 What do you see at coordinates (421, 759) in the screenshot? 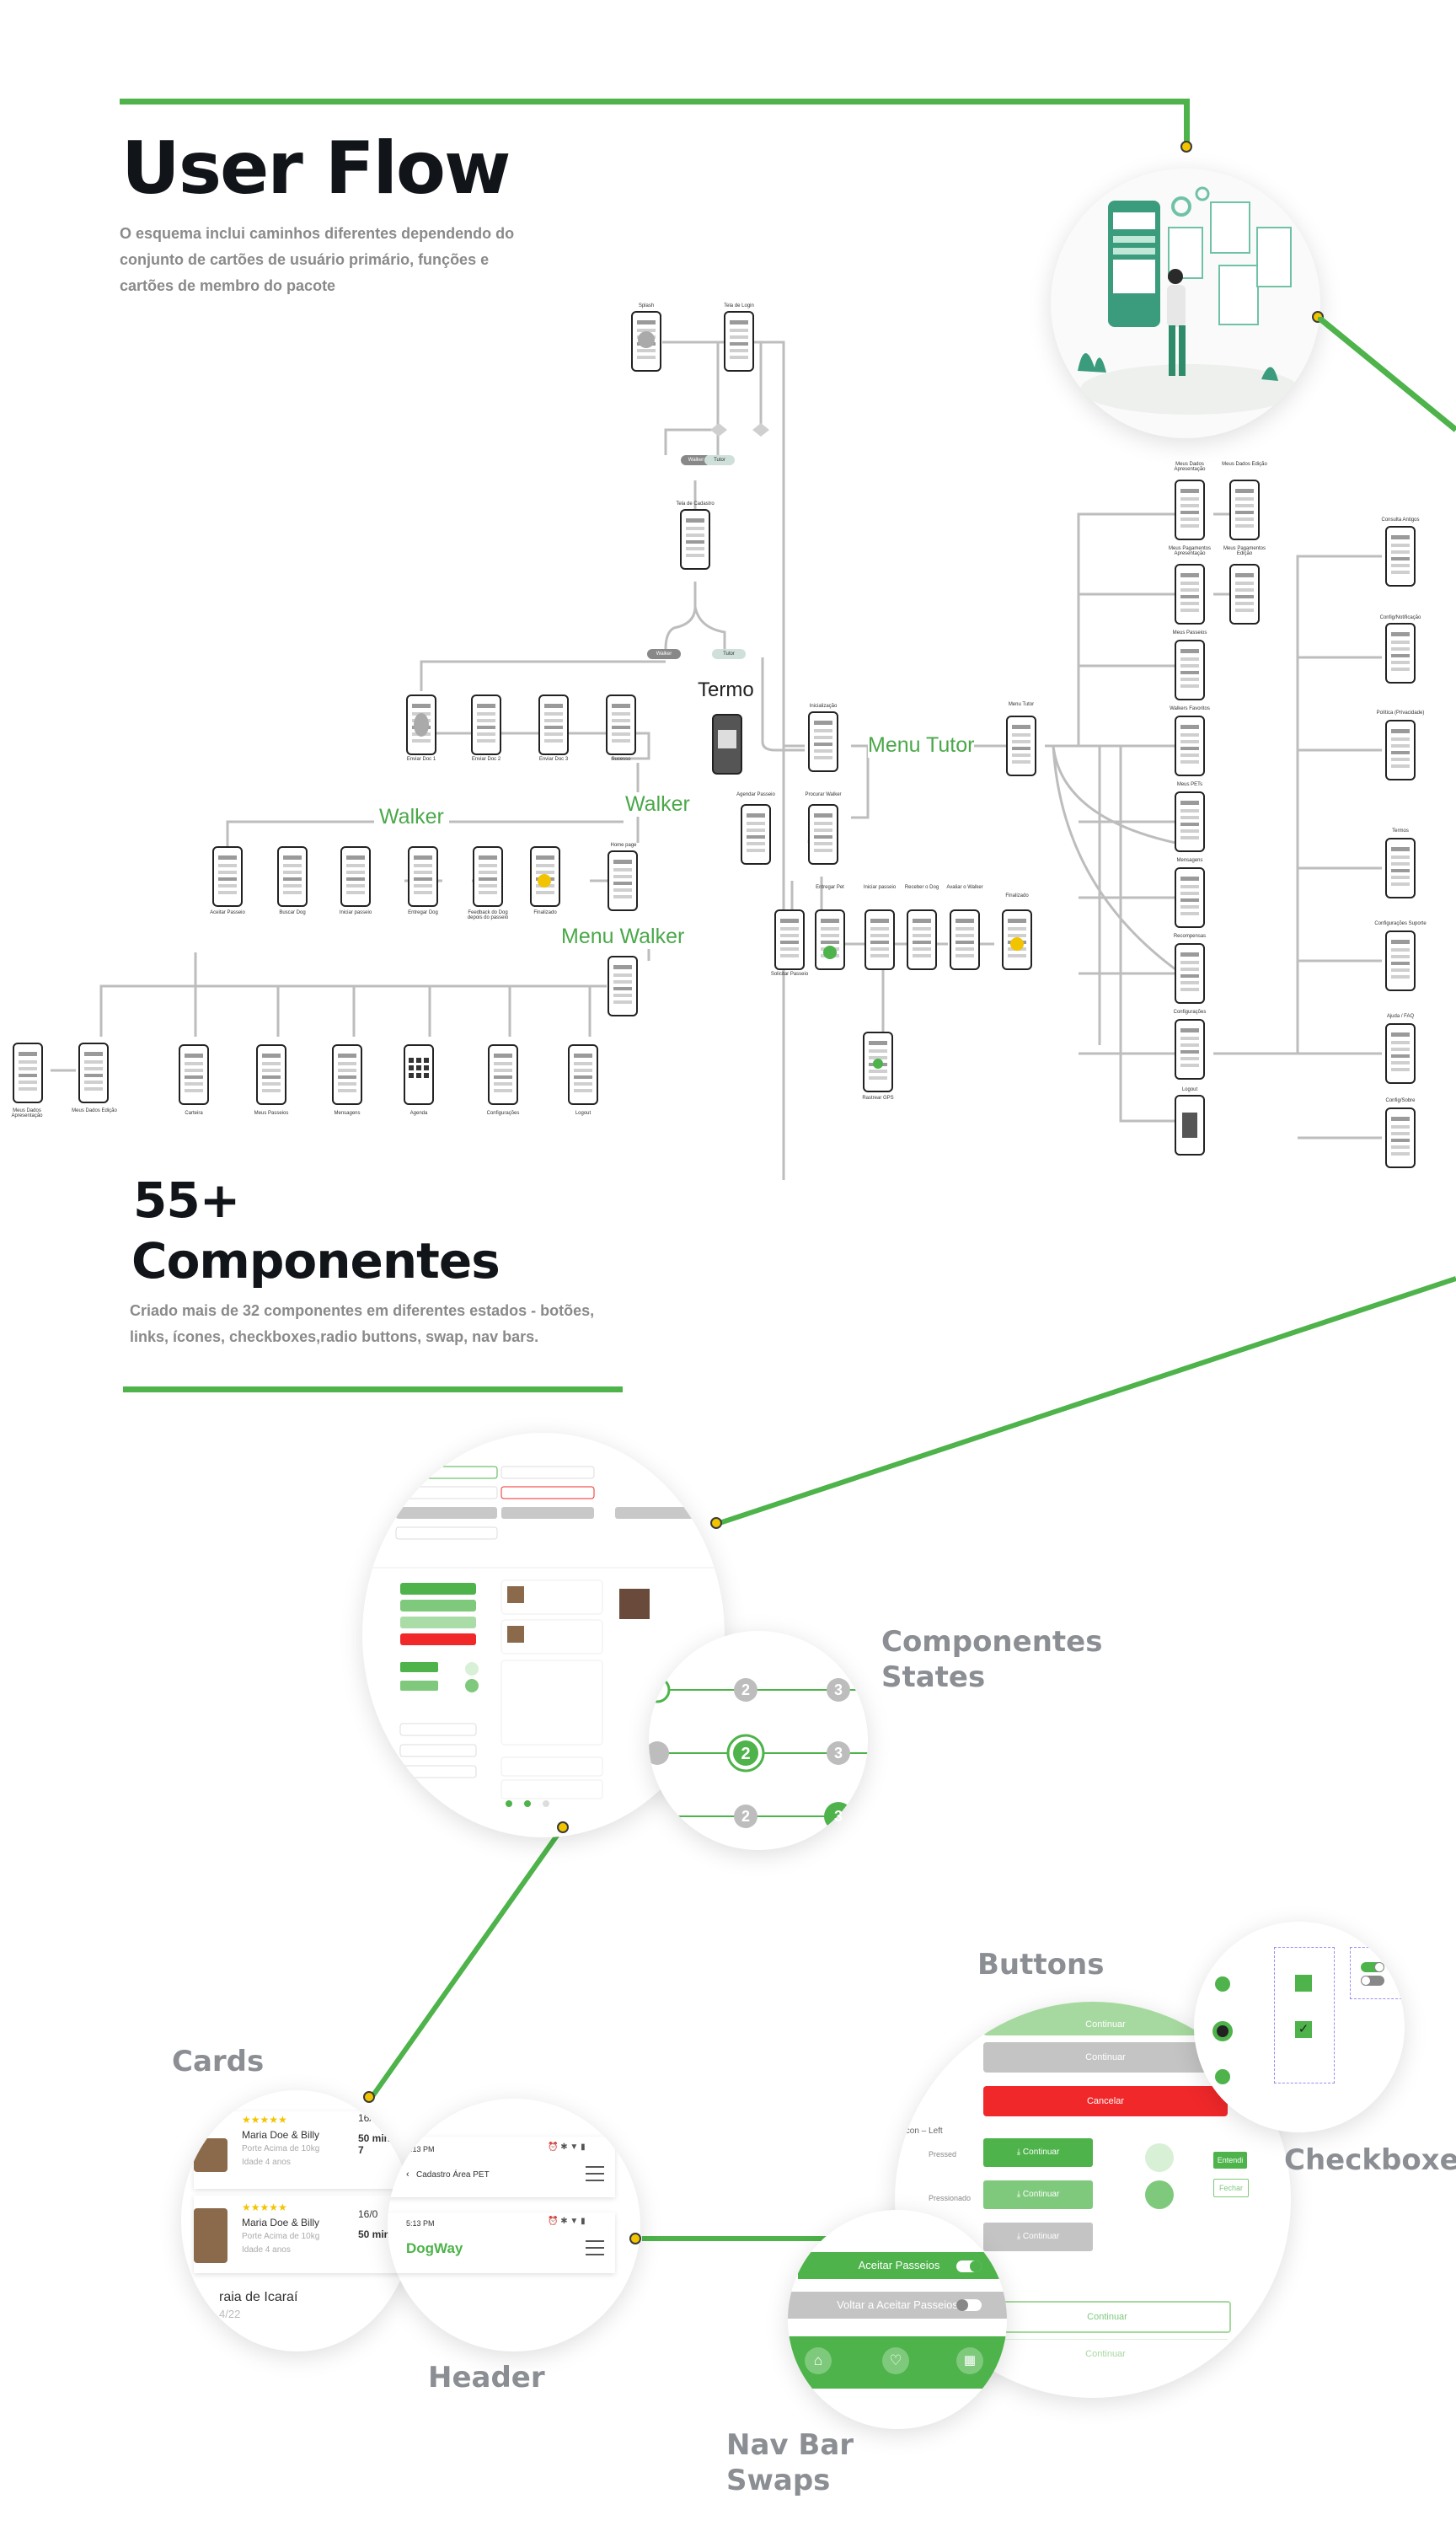
I see `screen-label: Enviar Doc 1` at bounding box center [421, 759].